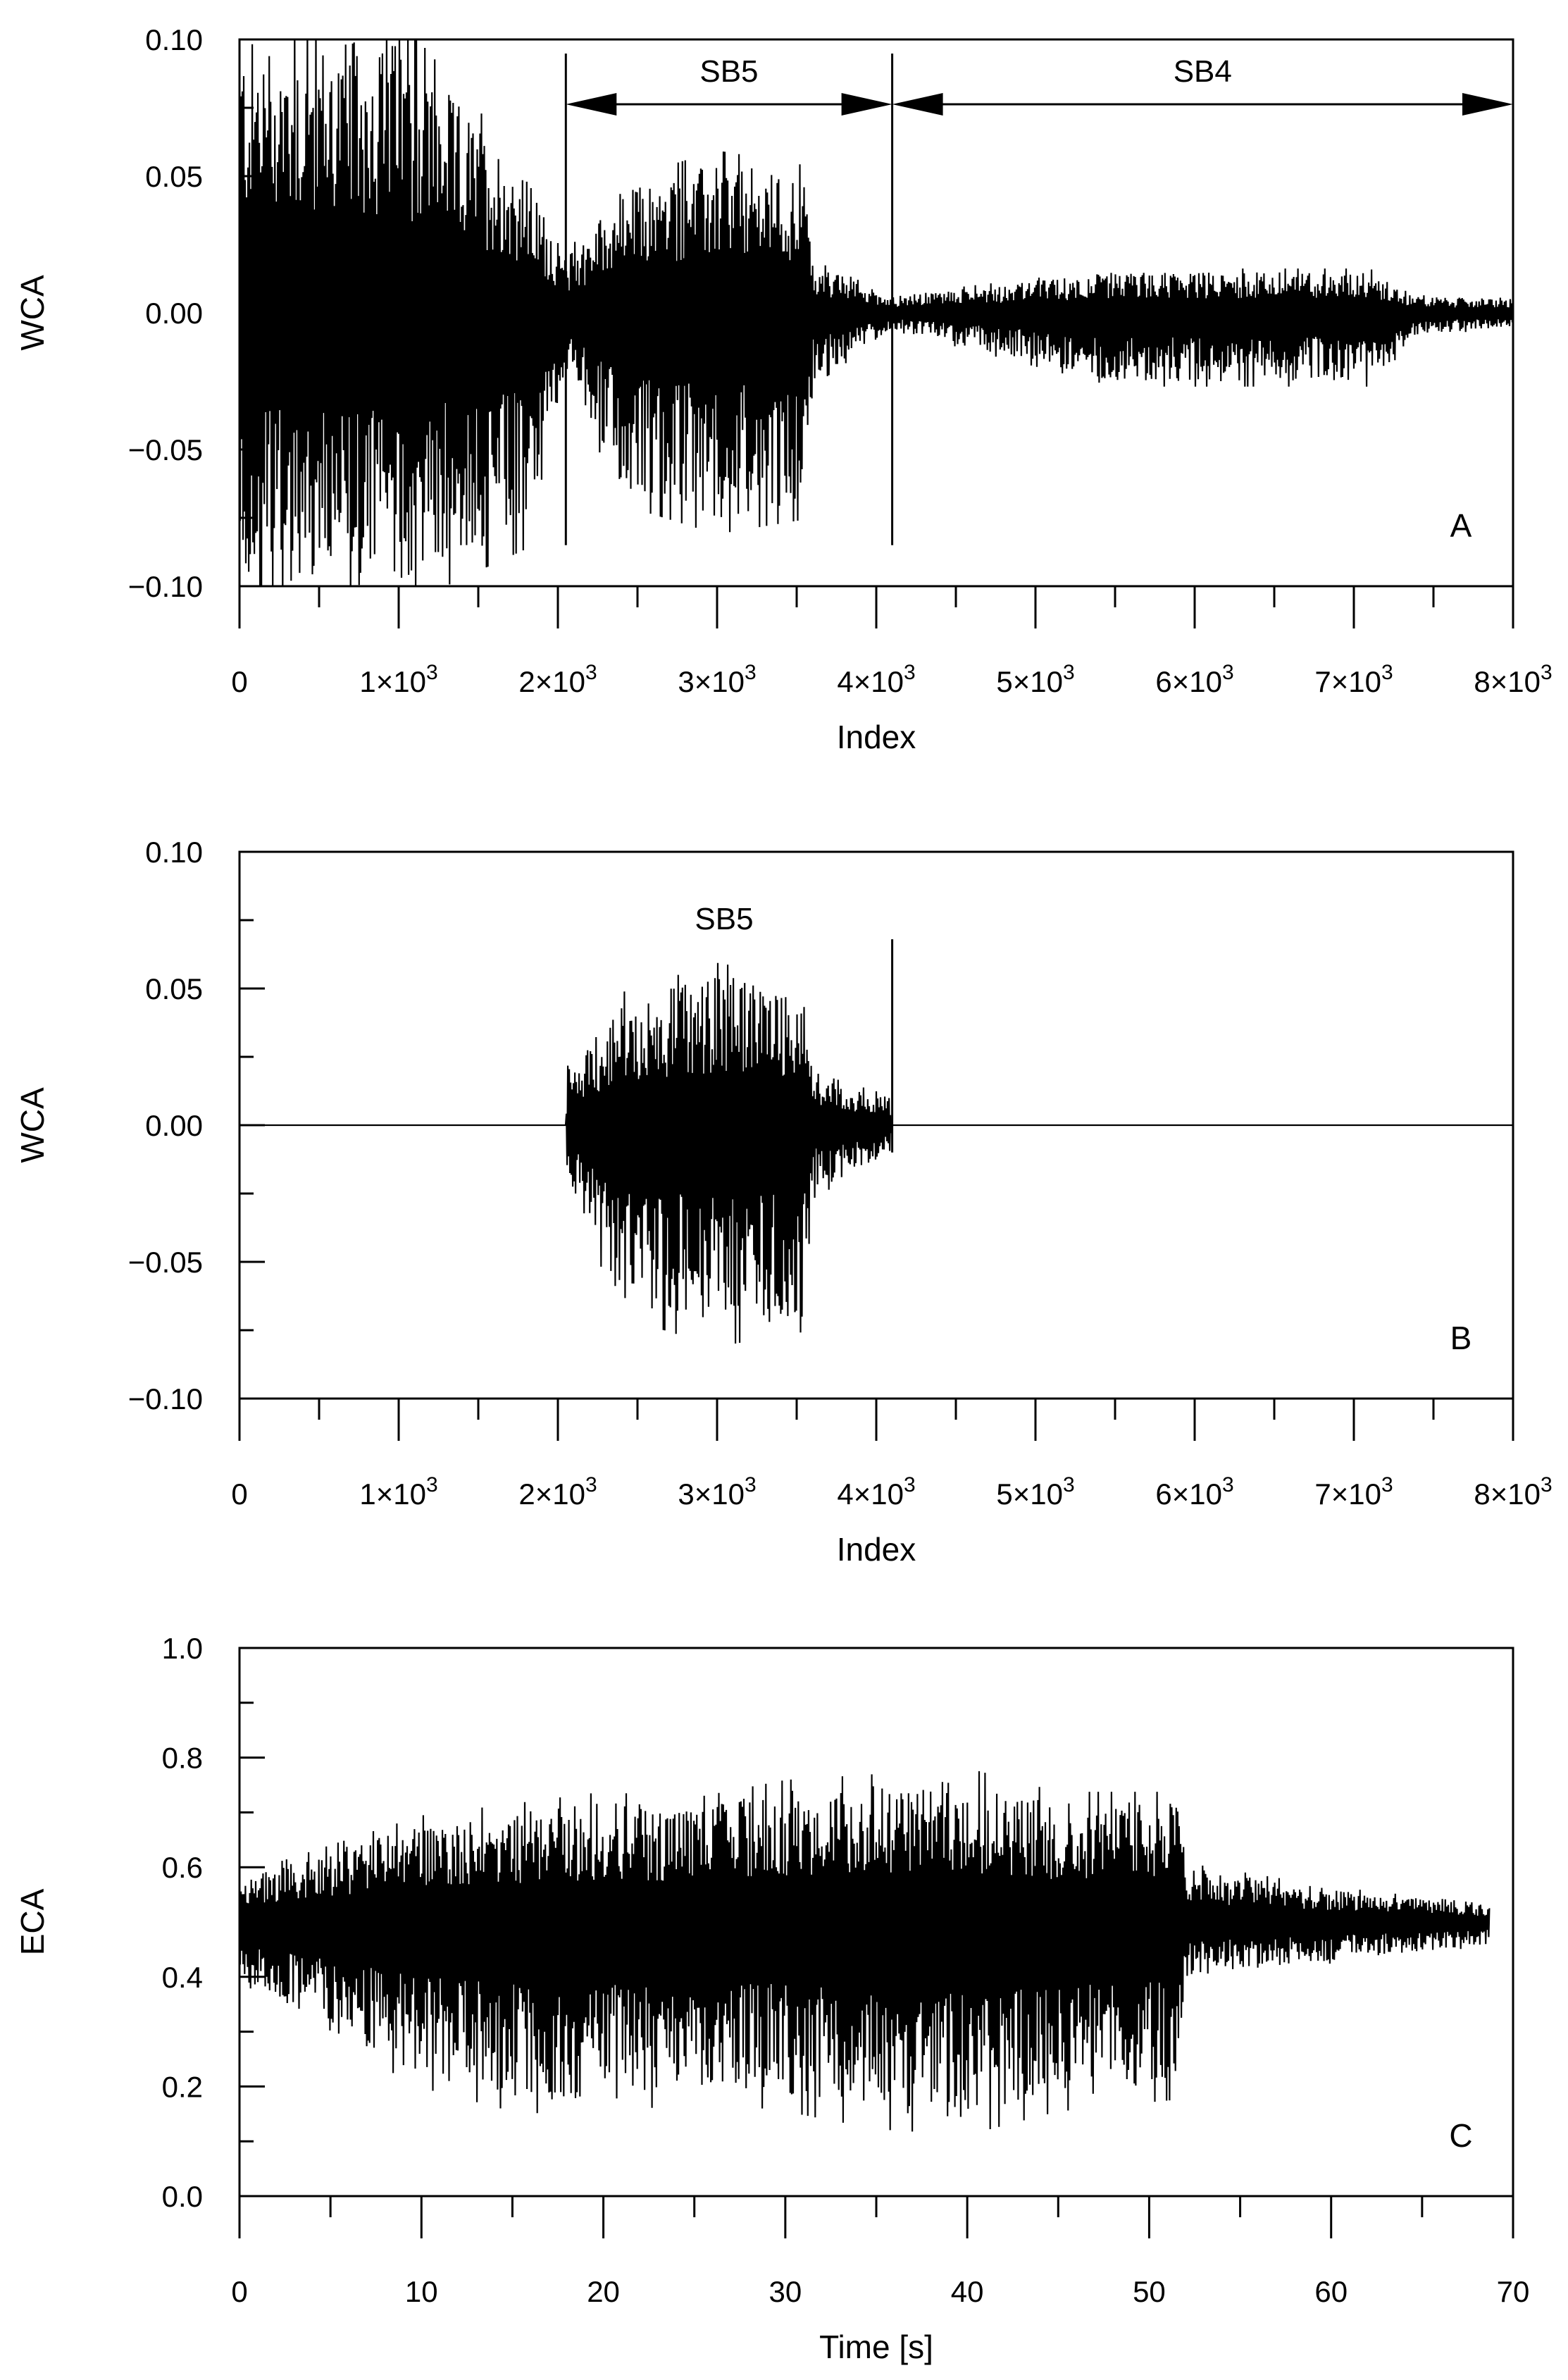 The image size is (1568, 2380). I want to click on x-tick-label: 30, so click(786, 2291).